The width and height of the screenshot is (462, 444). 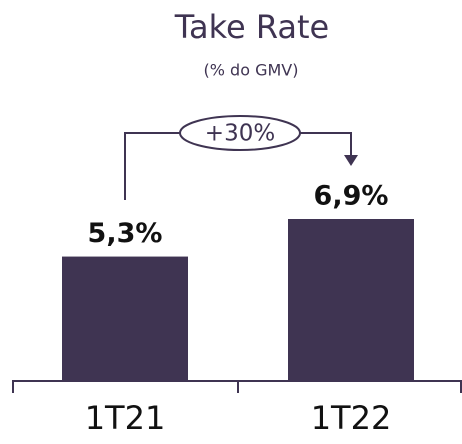 I want to click on annotation-text: +30%, so click(x=240, y=134).